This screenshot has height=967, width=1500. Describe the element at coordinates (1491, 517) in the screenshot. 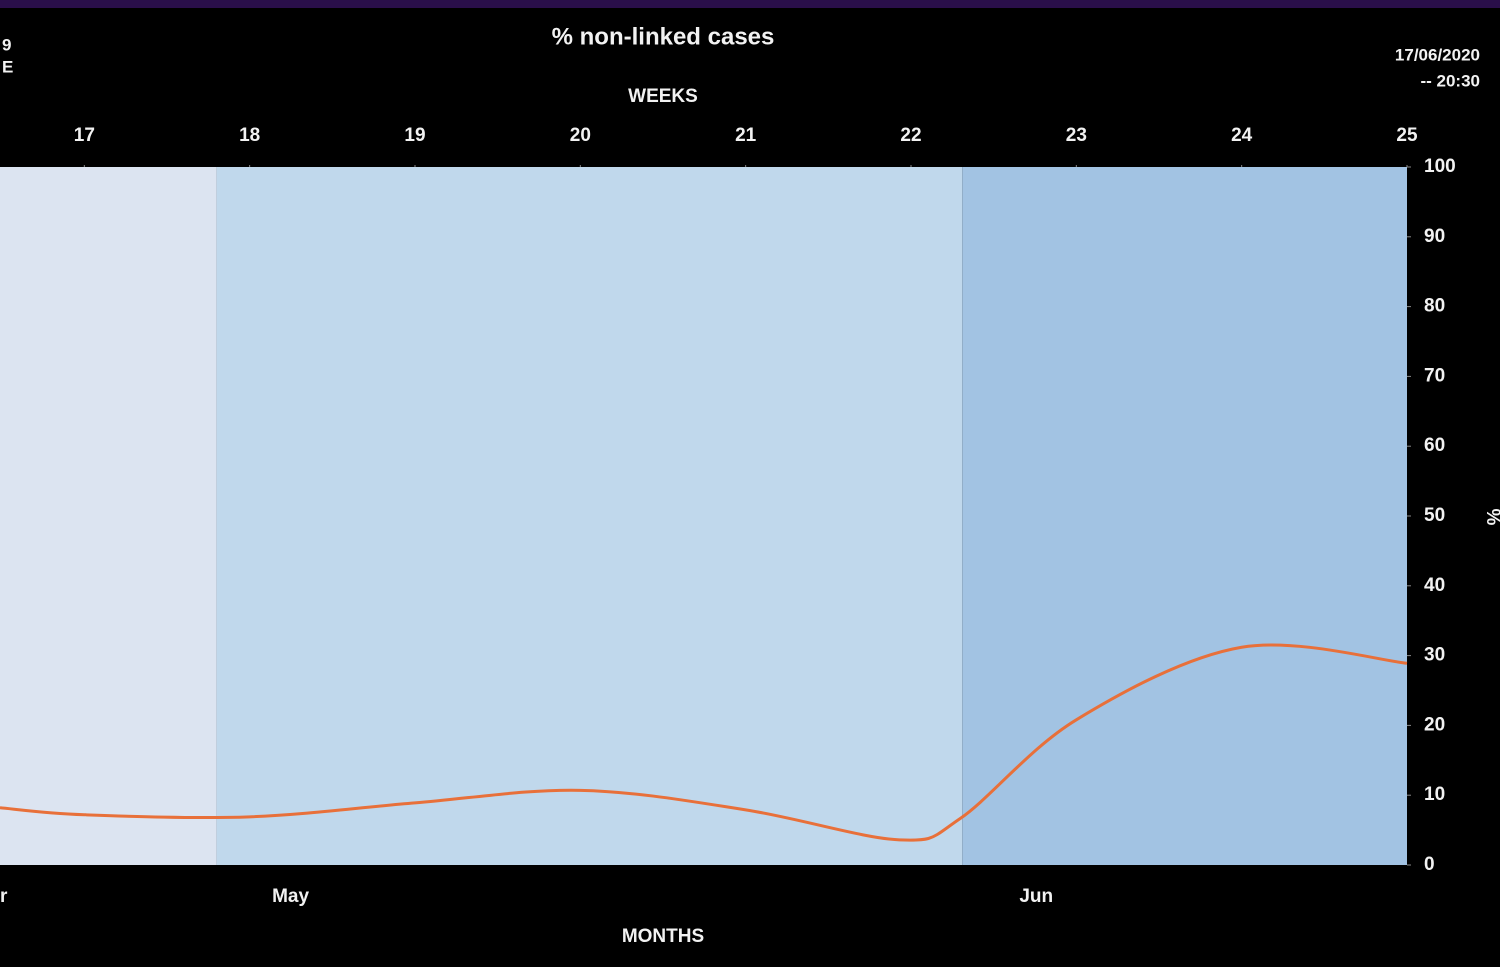

I see `y-axis-label: %` at that location.